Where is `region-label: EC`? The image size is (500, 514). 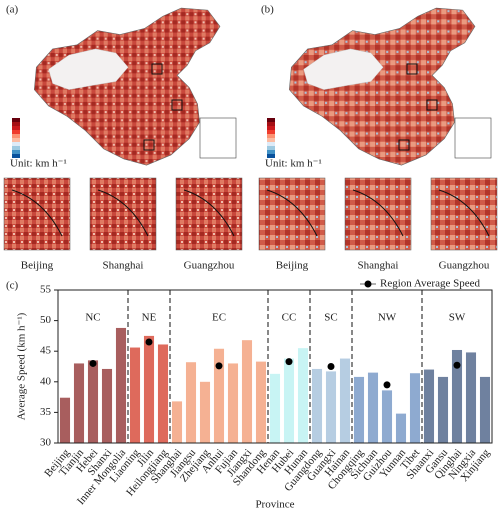
region-label: EC is located at coordinates (219, 318).